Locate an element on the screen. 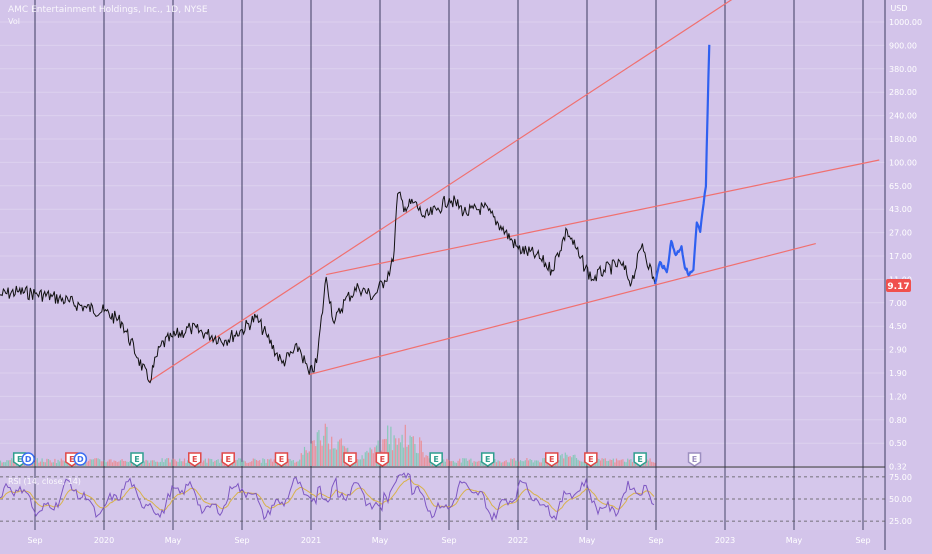 The height and width of the screenshot is (554, 932). earnings-letter: D is located at coordinates (80, 459).